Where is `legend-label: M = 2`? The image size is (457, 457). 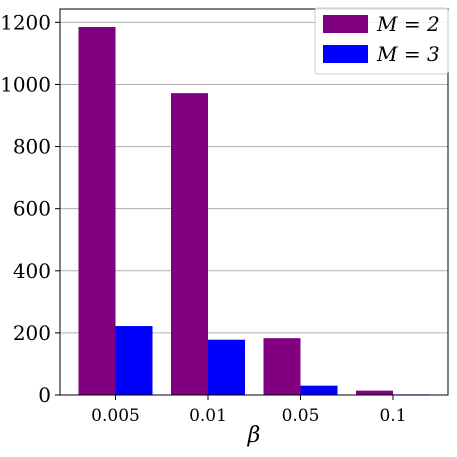
legend-label: M = 2 is located at coordinates (408, 24).